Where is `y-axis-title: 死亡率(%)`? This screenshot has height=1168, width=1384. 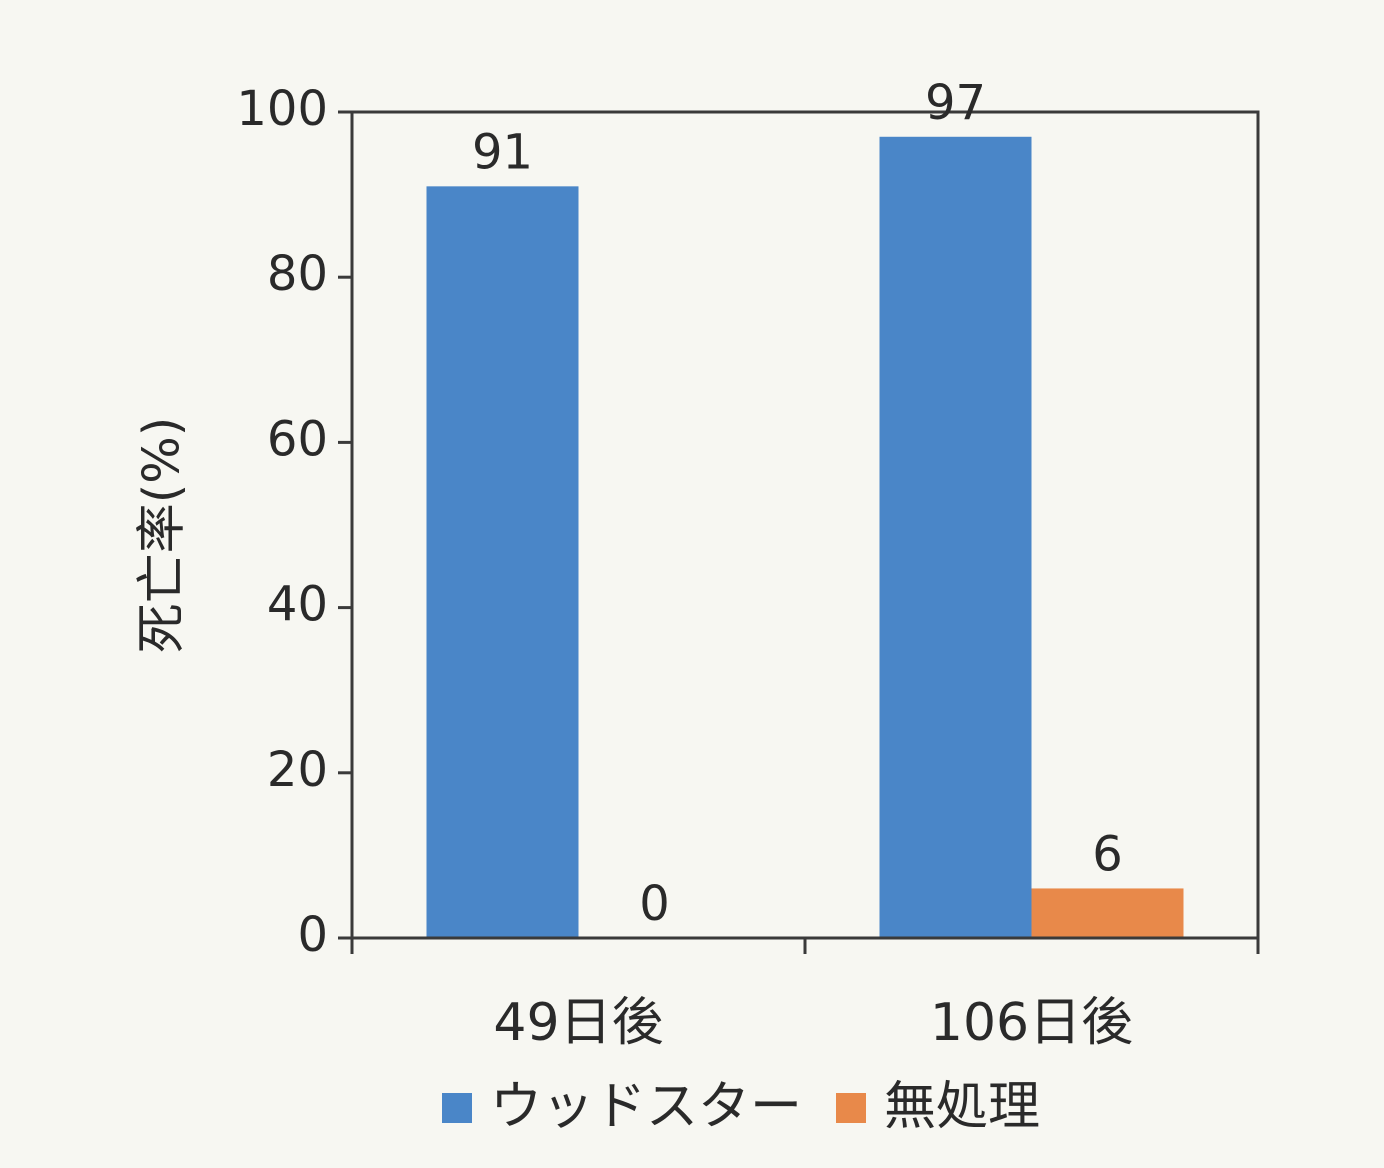
y-axis-title: 死亡率(%) is located at coordinates (162, 535).